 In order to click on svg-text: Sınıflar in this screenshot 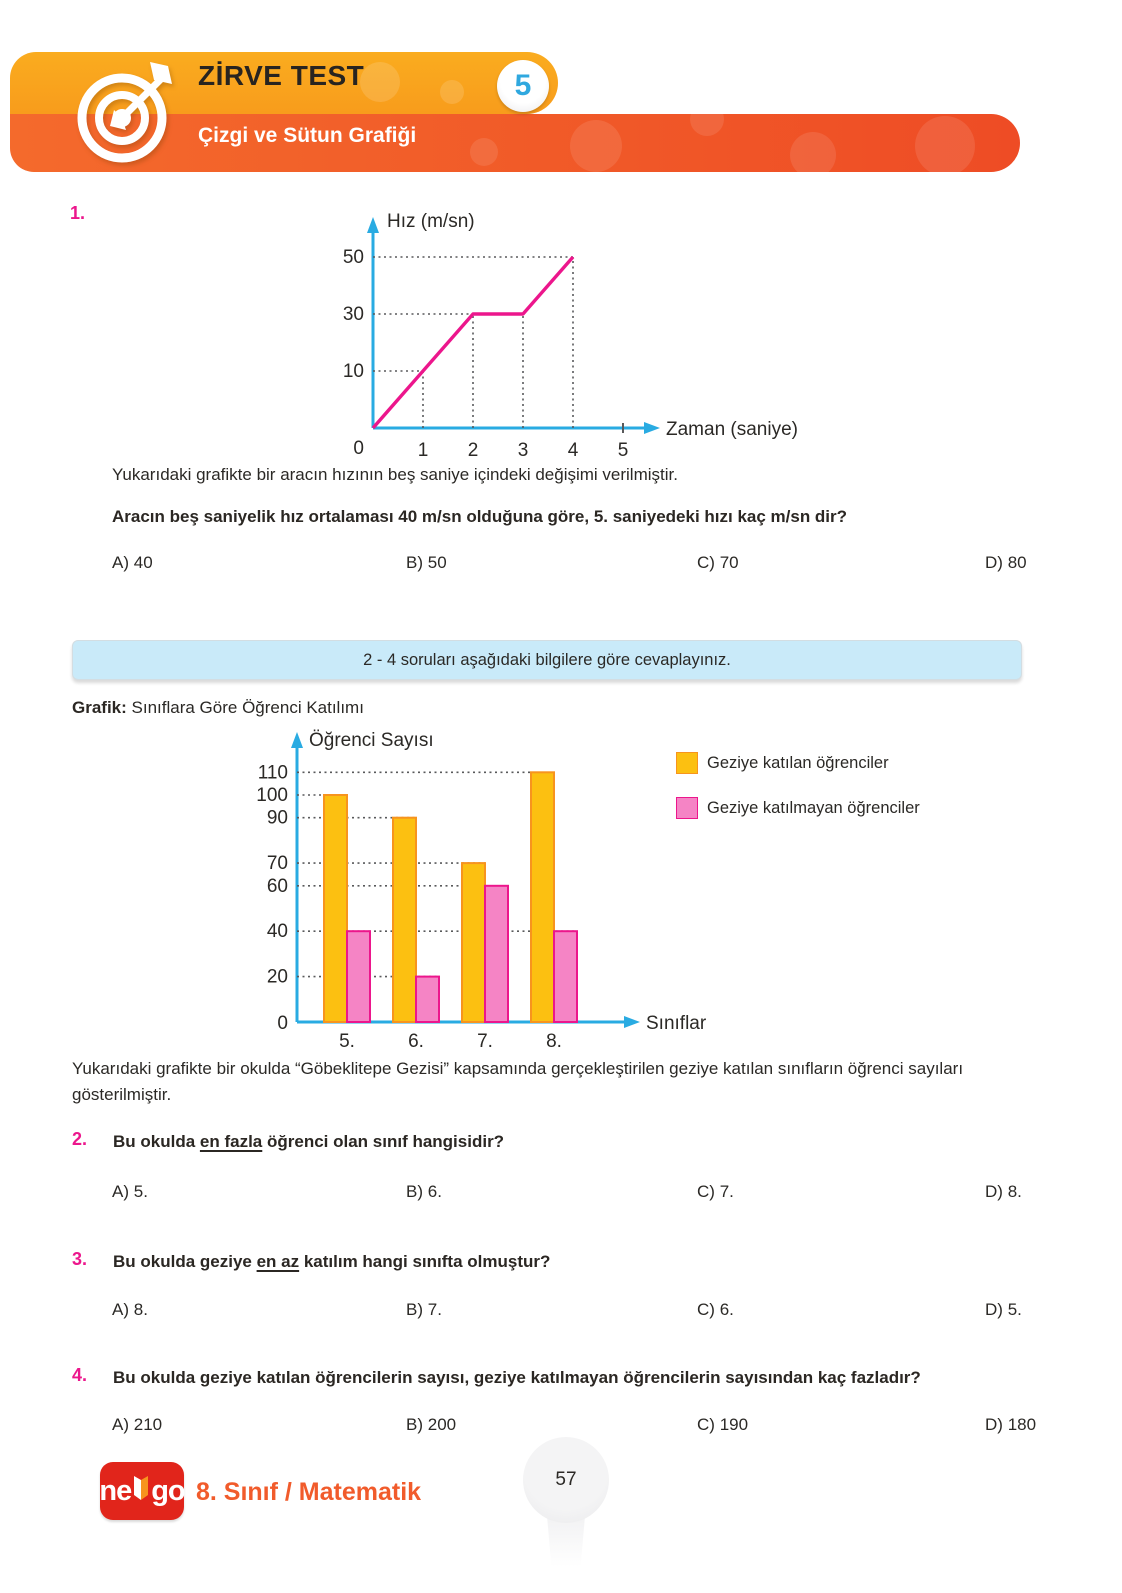, I will do `click(676, 1023)`.